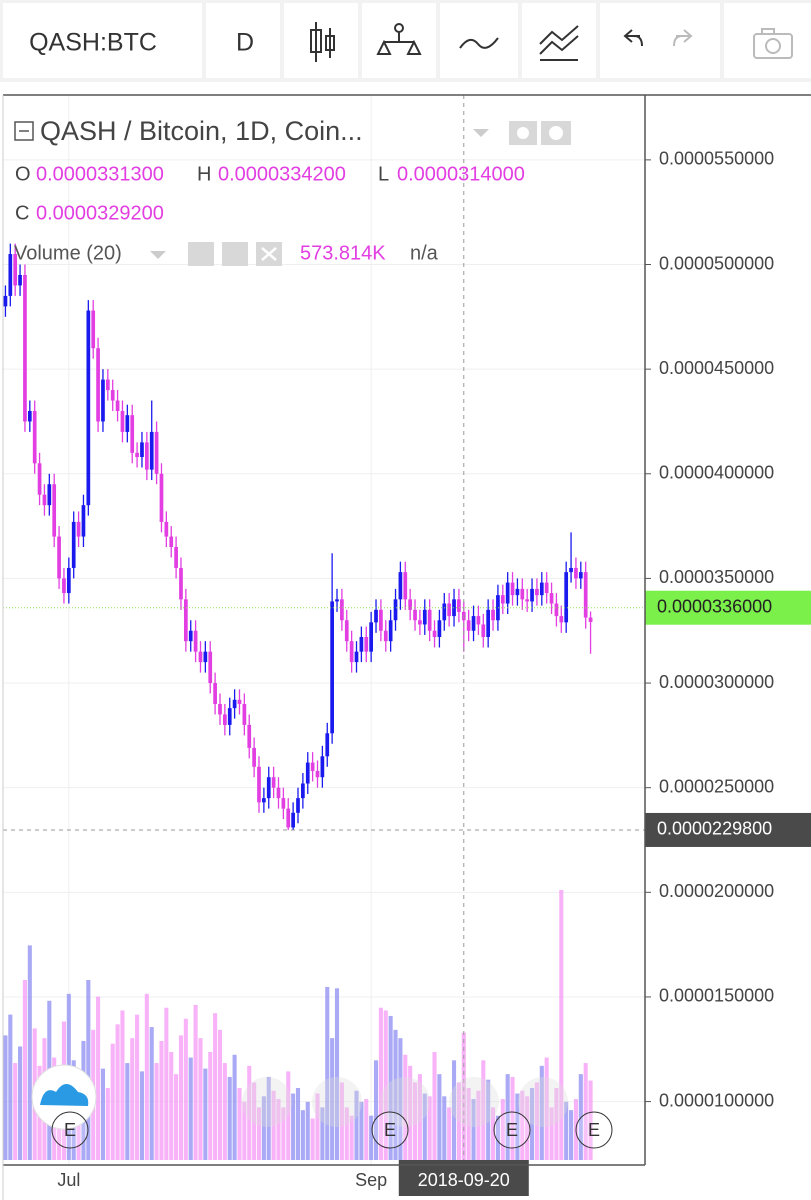 Image resolution: width=811 pixels, height=1200 pixels. What do you see at coordinates (714, 829) in the screenshot?
I see `crosshair-price-label: 0.0000229800` at bounding box center [714, 829].